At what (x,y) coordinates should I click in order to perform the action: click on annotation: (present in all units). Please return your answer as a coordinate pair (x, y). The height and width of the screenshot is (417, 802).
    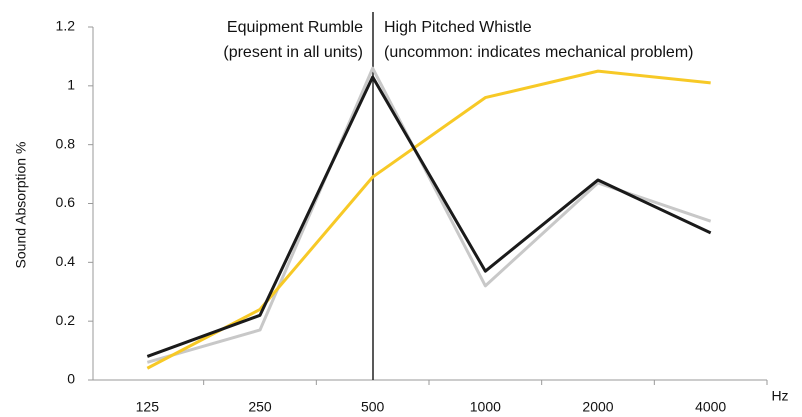
    Looking at the image, I should click on (293, 52).